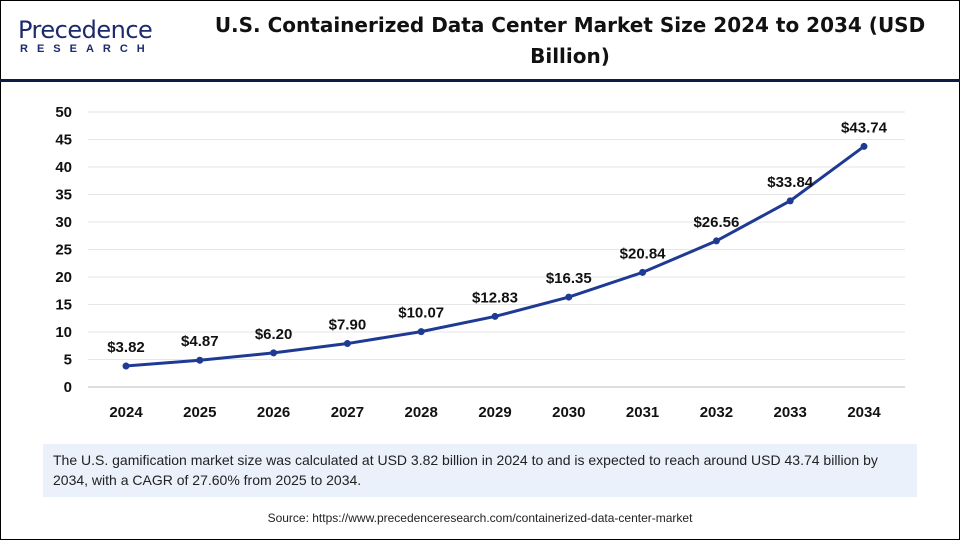  Describe the element at coordinates (126, 347) in the screenshot. I see `data-label: $3.82` at that location.